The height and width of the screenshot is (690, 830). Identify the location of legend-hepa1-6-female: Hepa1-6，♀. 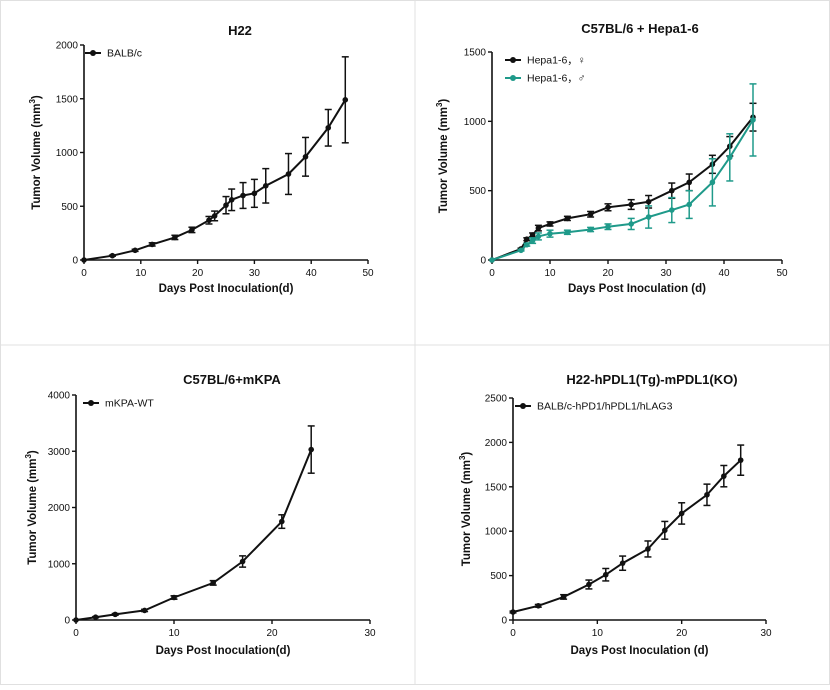
(545, 61).